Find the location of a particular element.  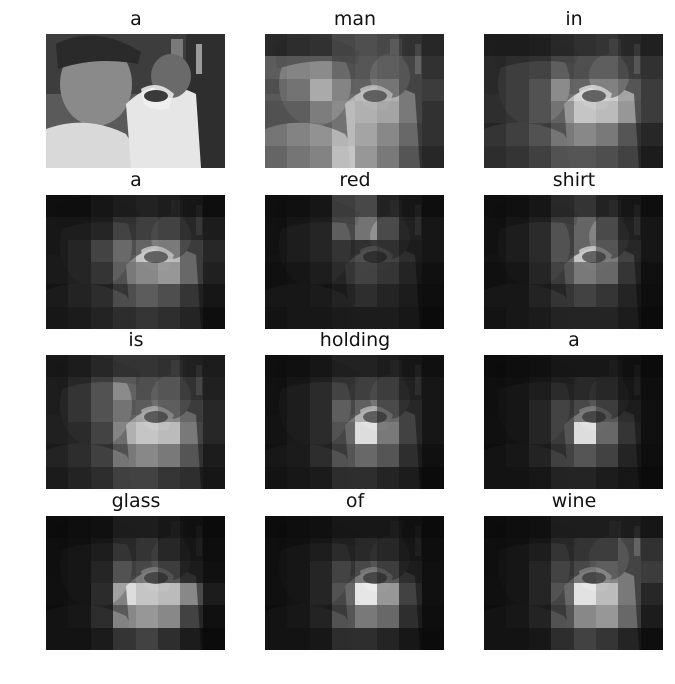

panel-word: holding is located at coordinates (355, 340).